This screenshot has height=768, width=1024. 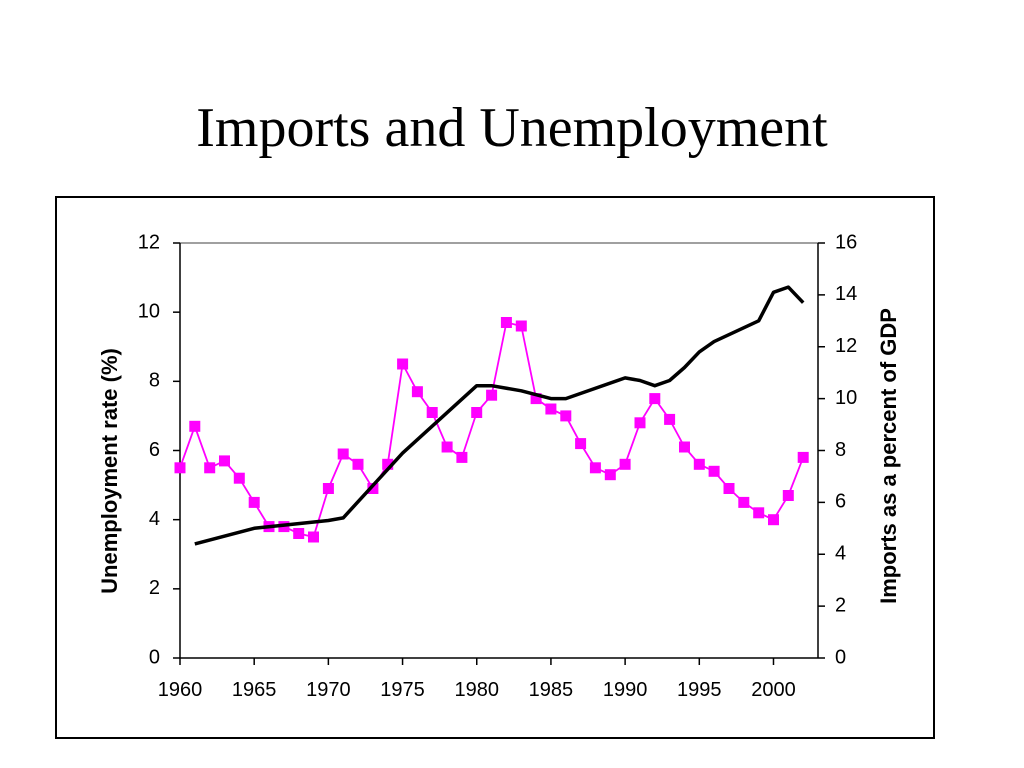 What do you see at coordinates (840, 554) in the screenshot?
I see `y-right-tick-label: 4` at bounding box center [840, 554].